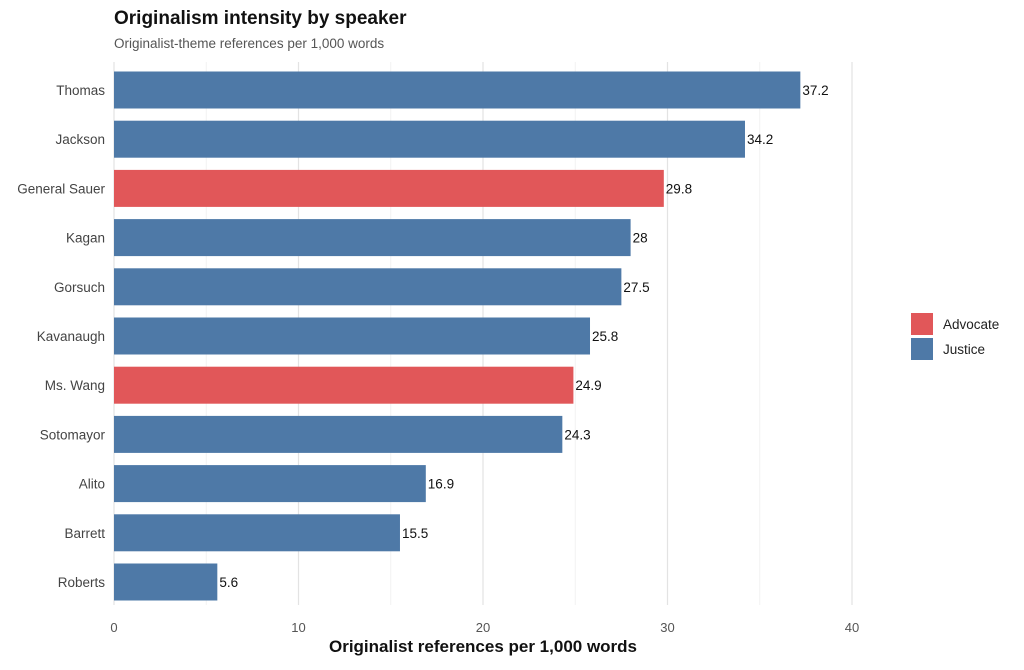 The width and height of the screenshot is (1024, 670). What do you see at coordinates (667, 627) in the screenshot?
I see `x-tick-label: 30` at bounding box center [667, 627].